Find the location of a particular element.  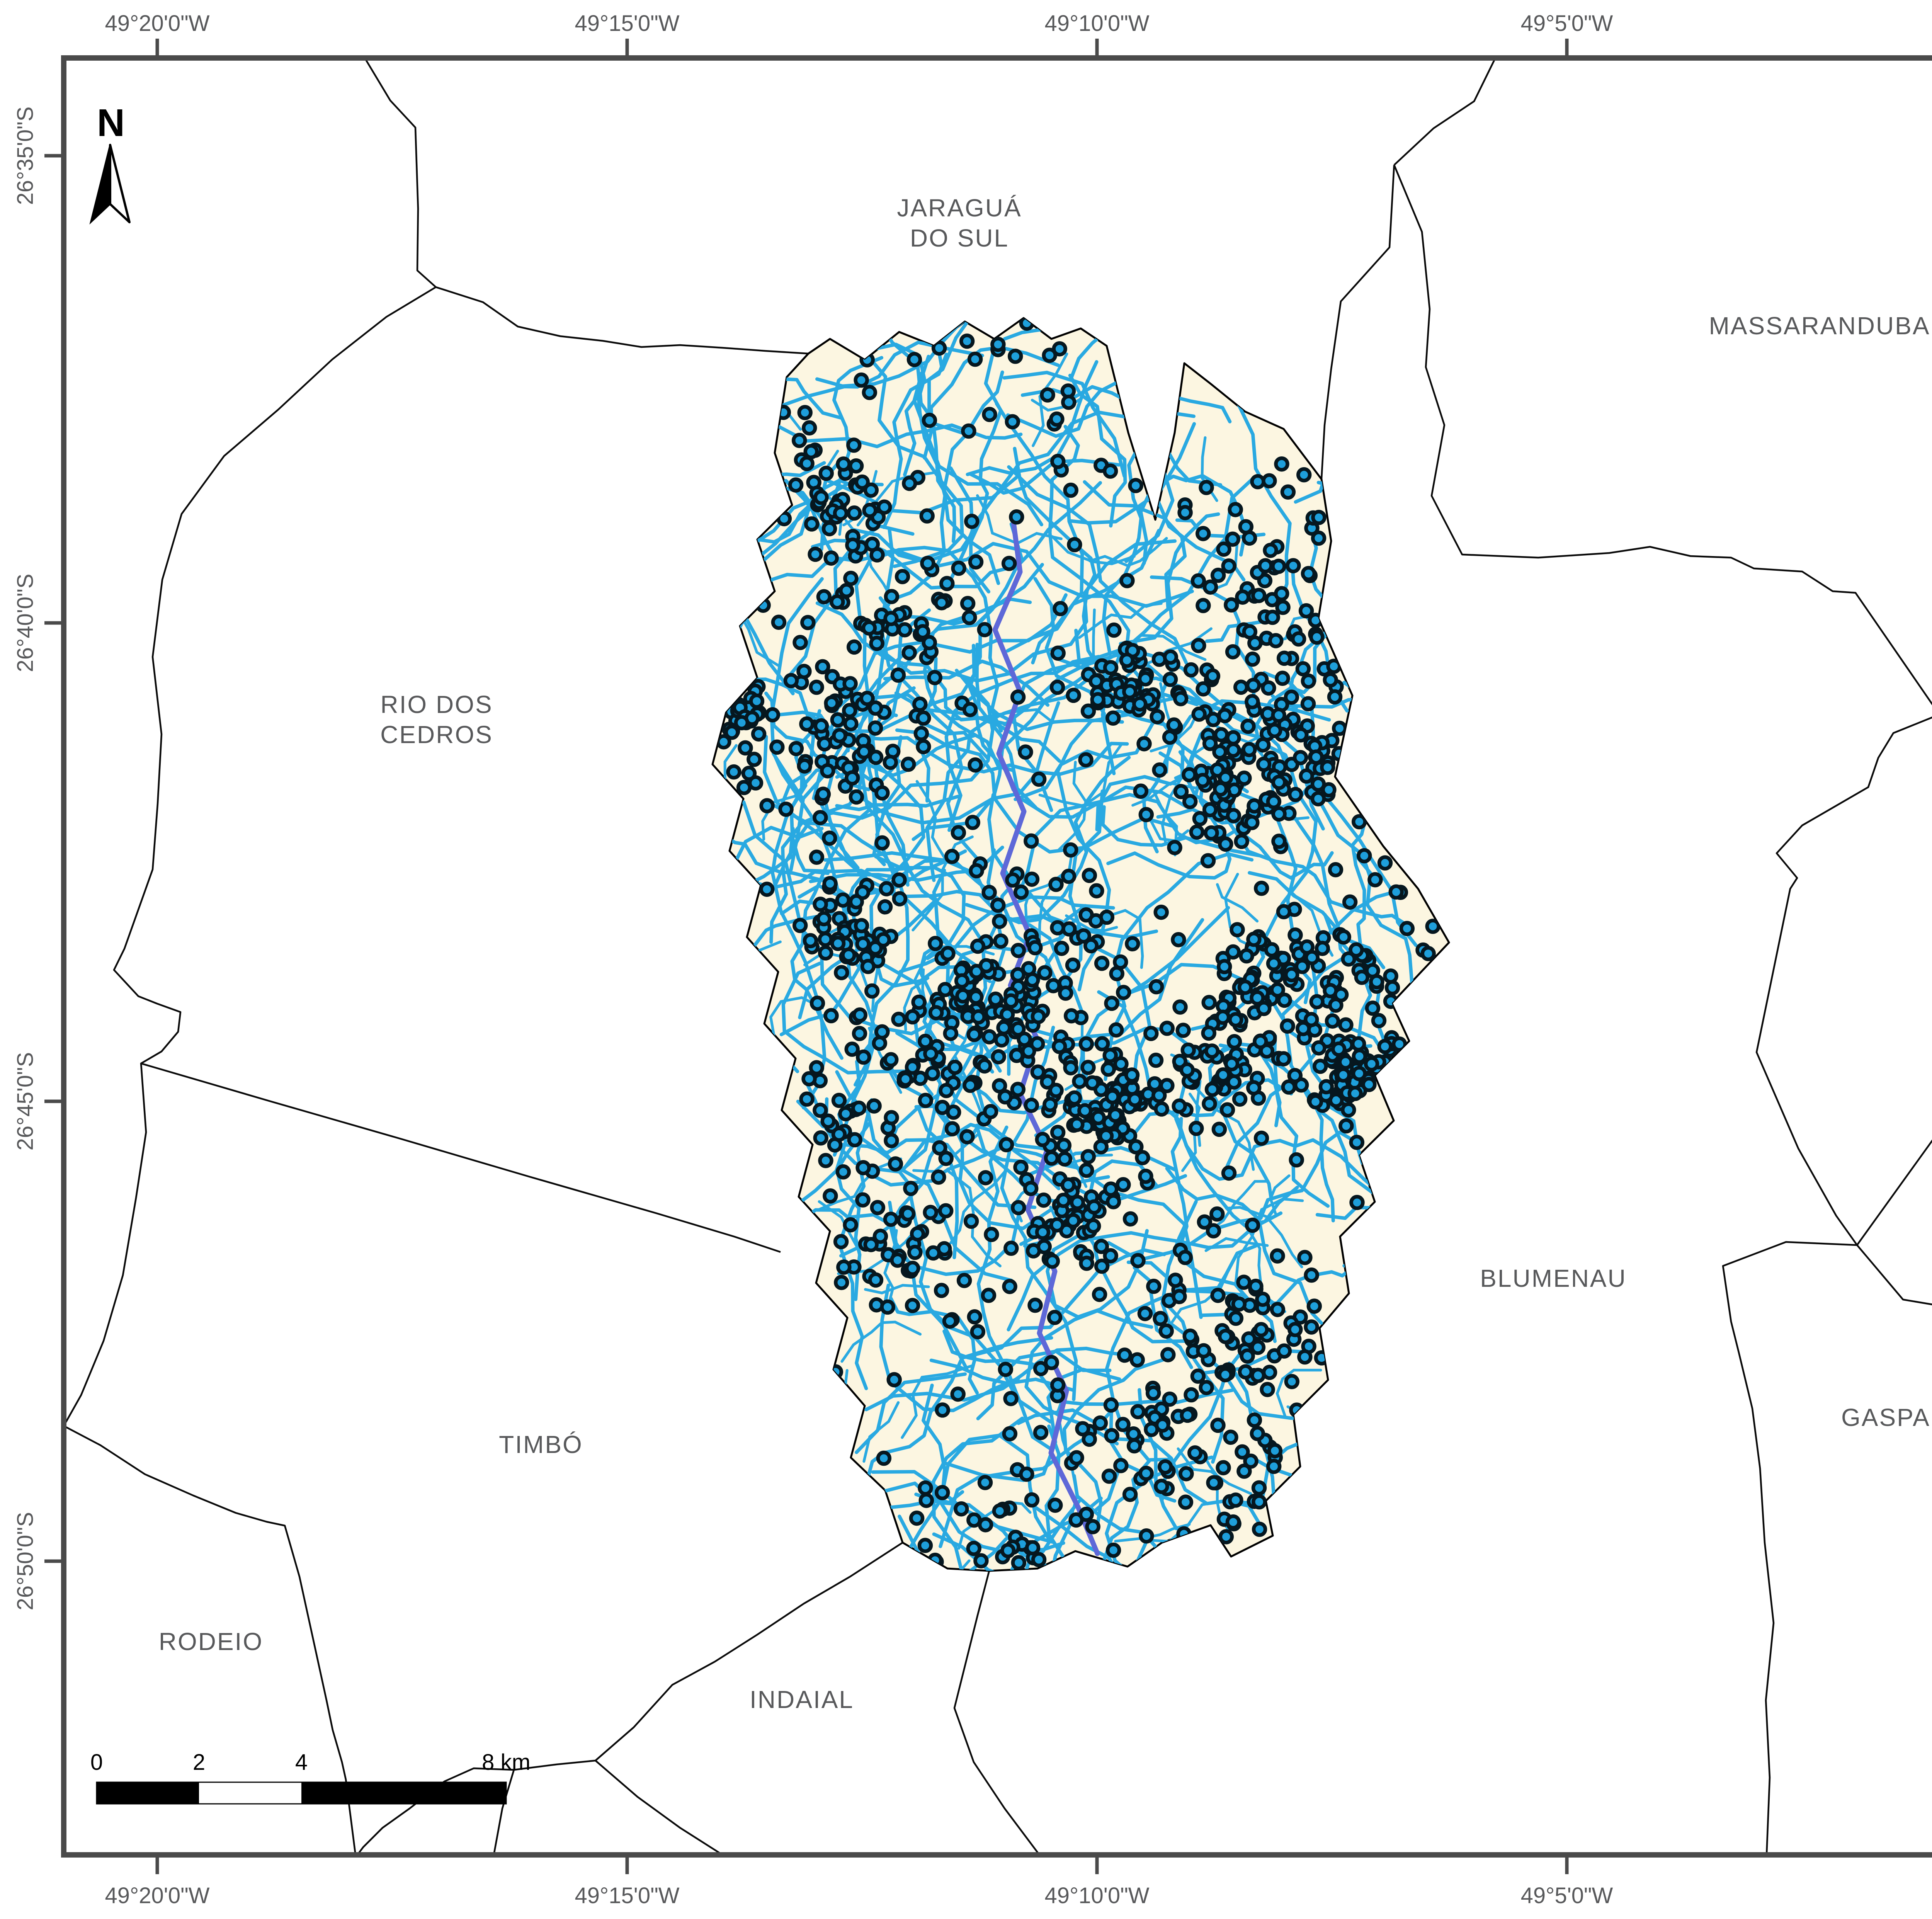

axis-label-left: 26°40'0"S is located at coordinates (25, 623).